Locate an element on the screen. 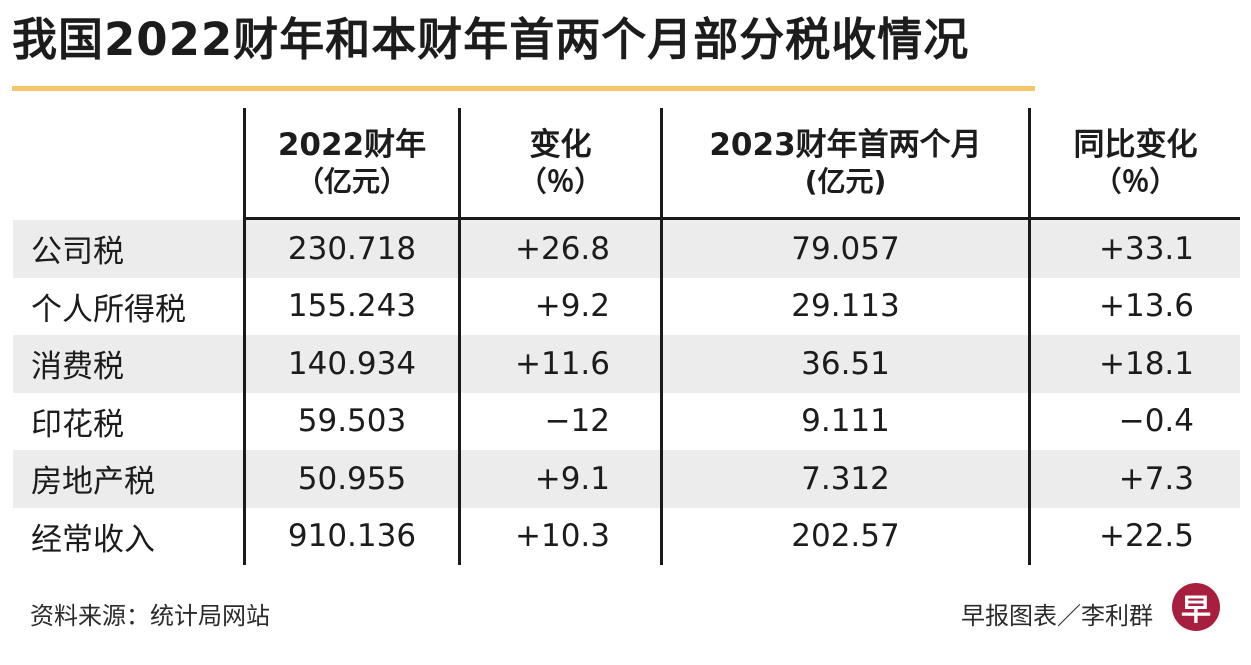 This screenshot has width=1251, height=665. table-row: 公司税 230.718 +26.8 79.057 +33.1 is located at coordinates (626, 249).